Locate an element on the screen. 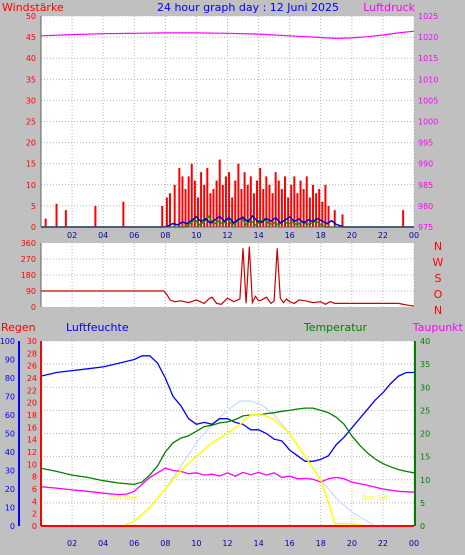 This screenshot has width=465, height=555. climate-x-tick: 22 is located at coordinates (383, 543).